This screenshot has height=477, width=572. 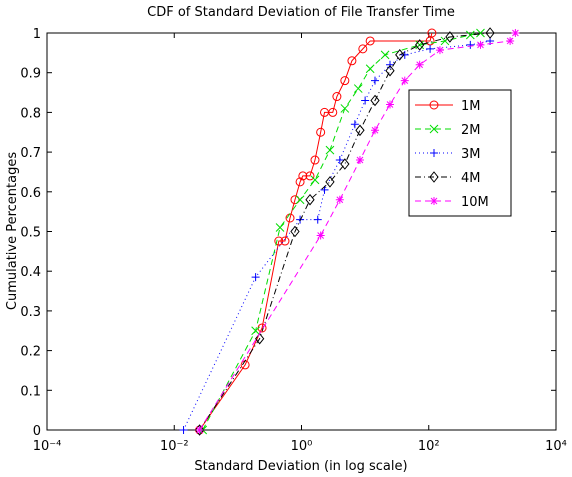 What do you see at coordinates (30, 153) in the screenshot?
I see `y-tick-label: 0.7` at bounding box center [30, 153].